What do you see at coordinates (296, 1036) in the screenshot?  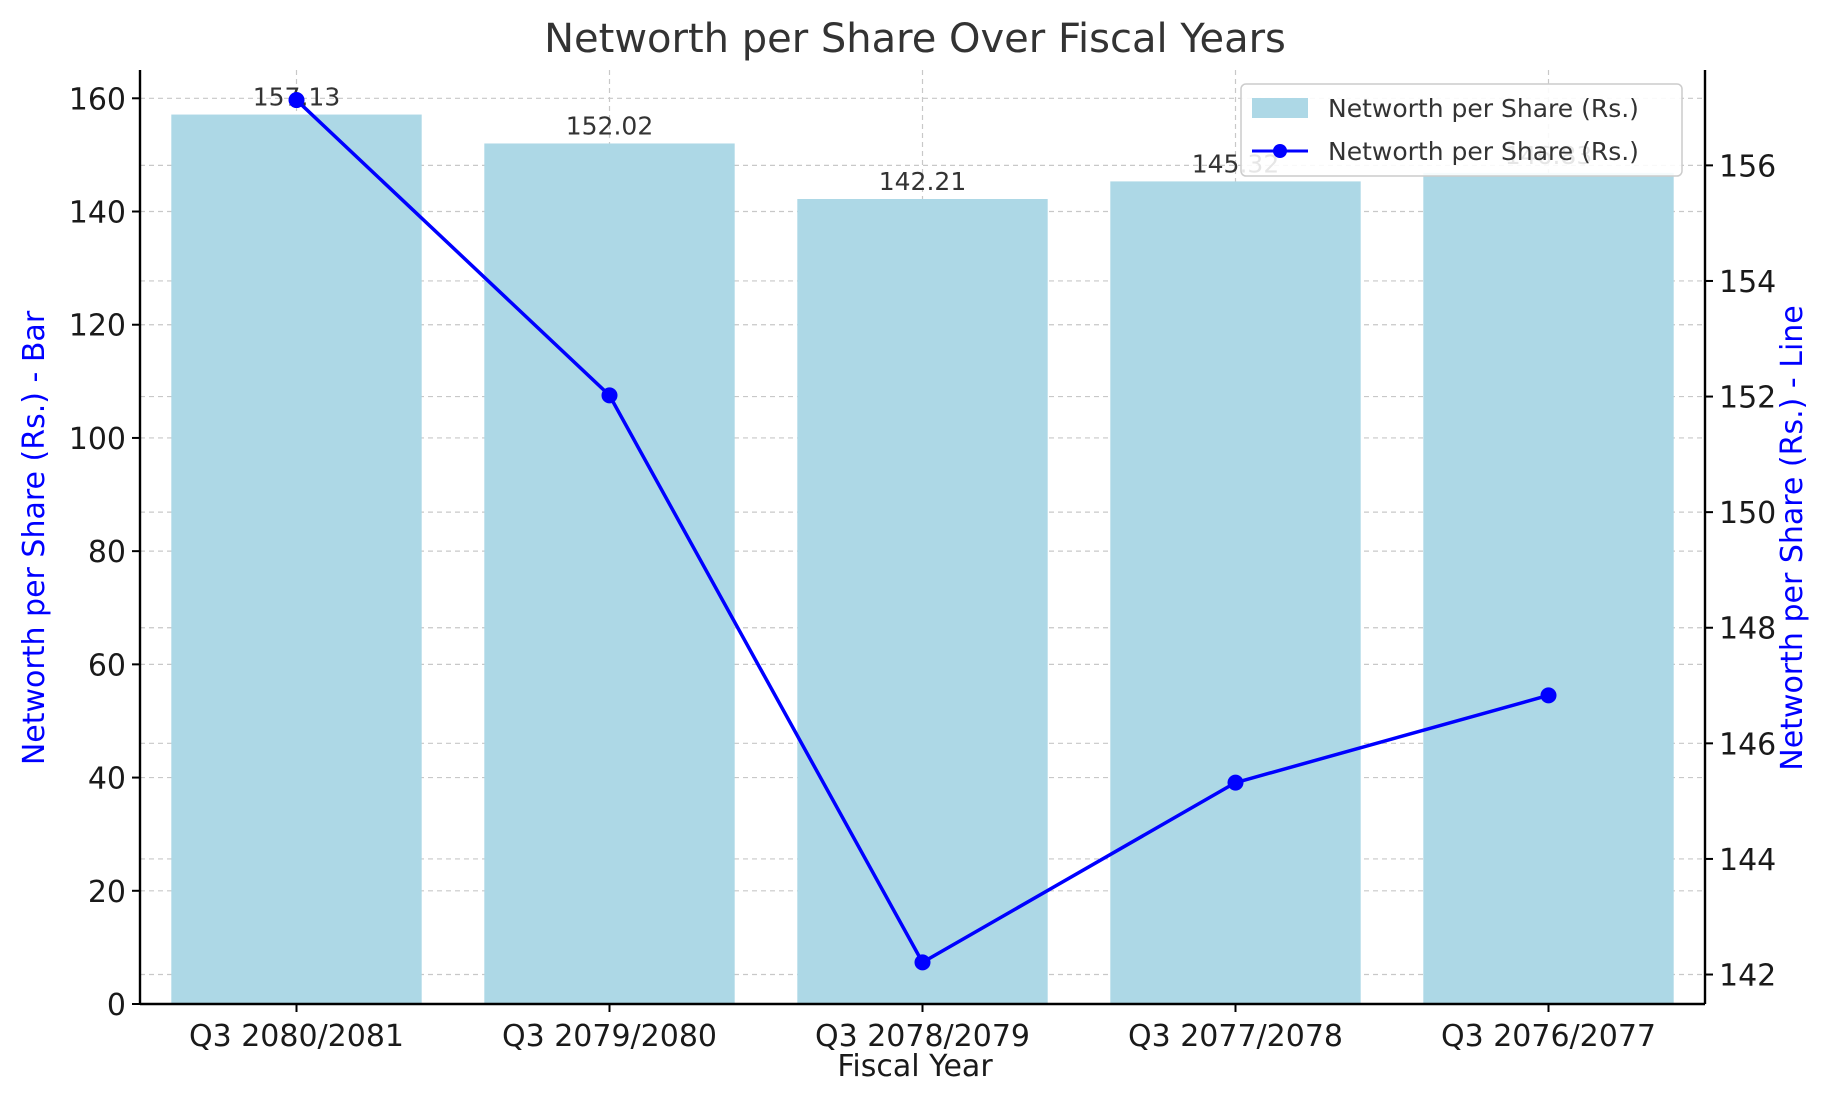 I see `x-tick-label: Q3 2080/2081` at bounding box center [296, 1036].